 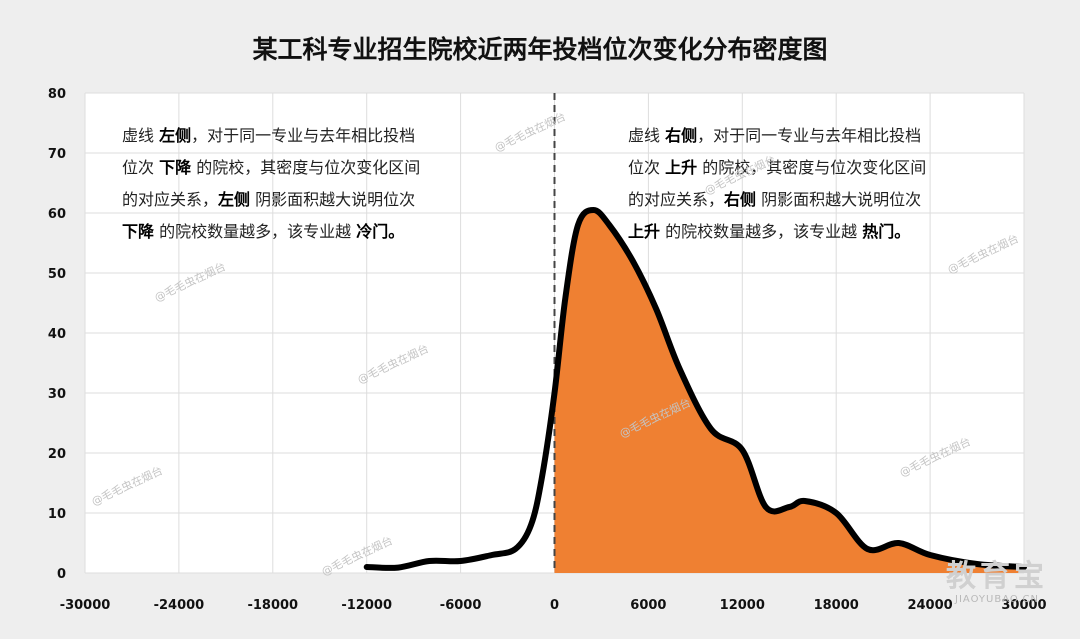 I want to click on x-tick-label: 30000, so click(x=1023, y=605).